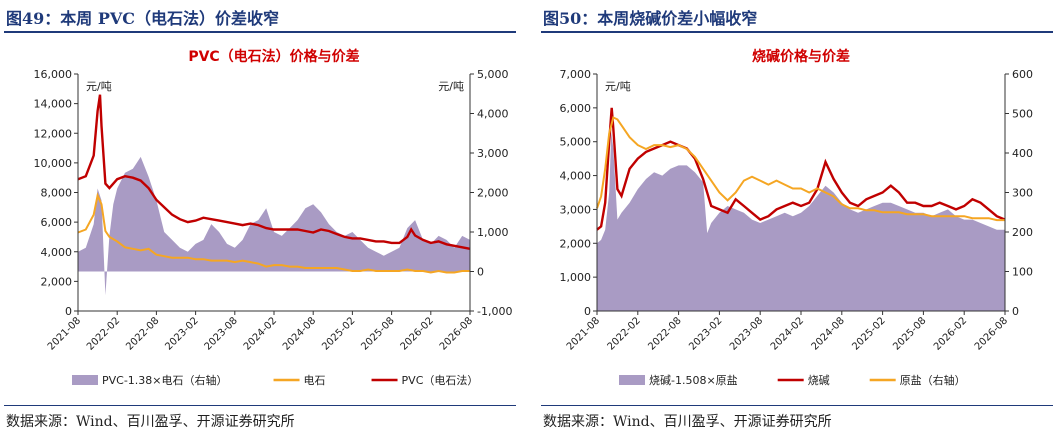 This screenshot has width=1057, height=438. Describe the element at coordinates (576, 74) in the screenshot. I see `left-tick-label: 7,000` at that location.